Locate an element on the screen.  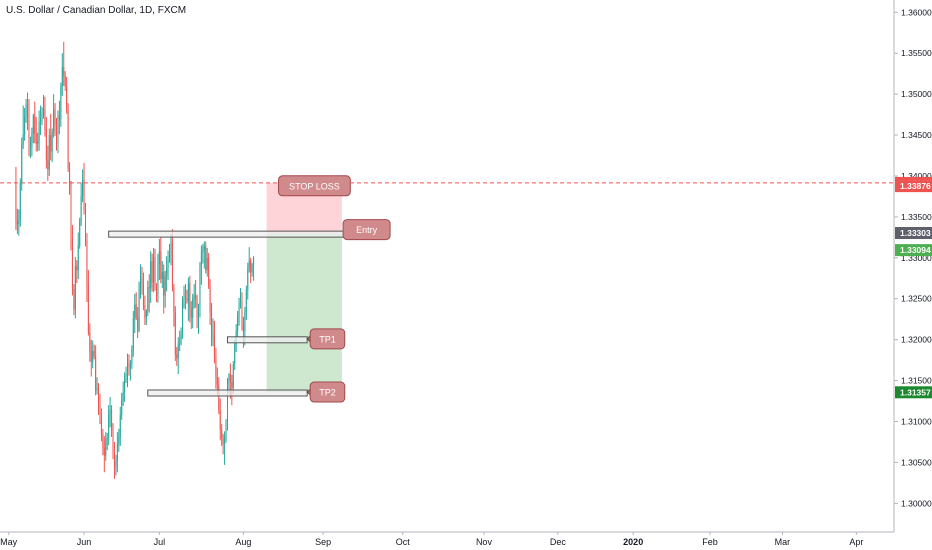
take-profit-zone is located at coordinates (304, 313).